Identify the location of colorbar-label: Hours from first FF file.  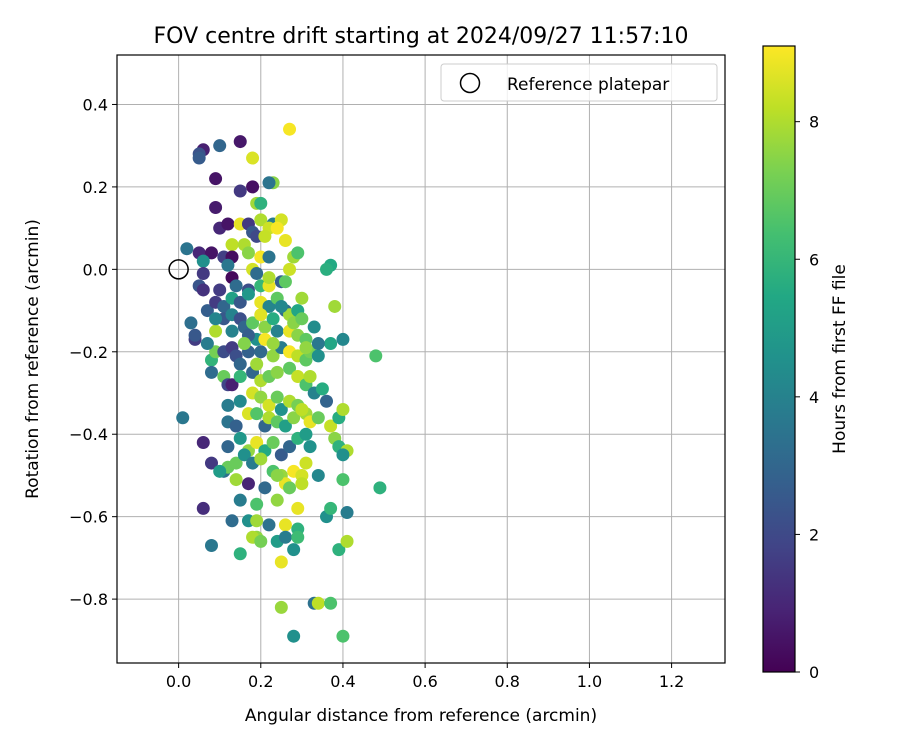
(840, 359).